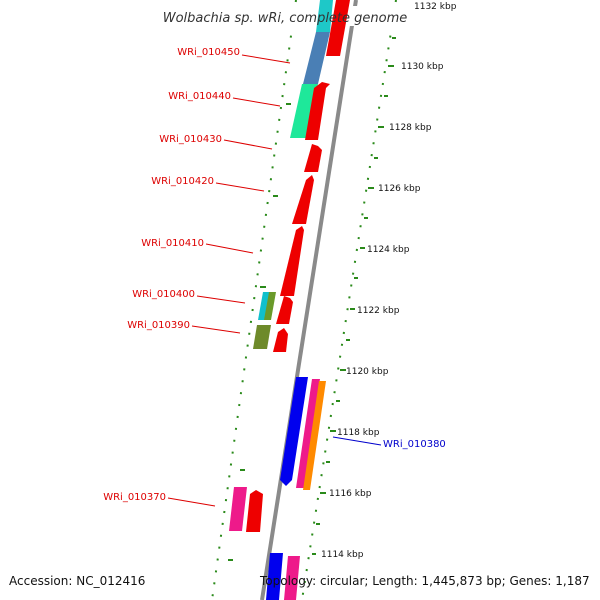  I want to click on gene-label-010380: WRi_010380, so click(414, 444).